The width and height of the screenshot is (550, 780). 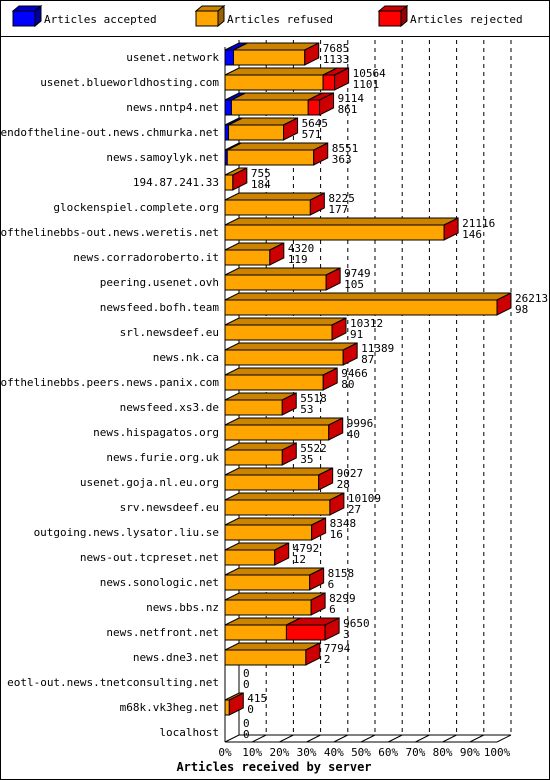 I want to click on category-label: news.corradoroberto.it, so click(x=146, y=257).